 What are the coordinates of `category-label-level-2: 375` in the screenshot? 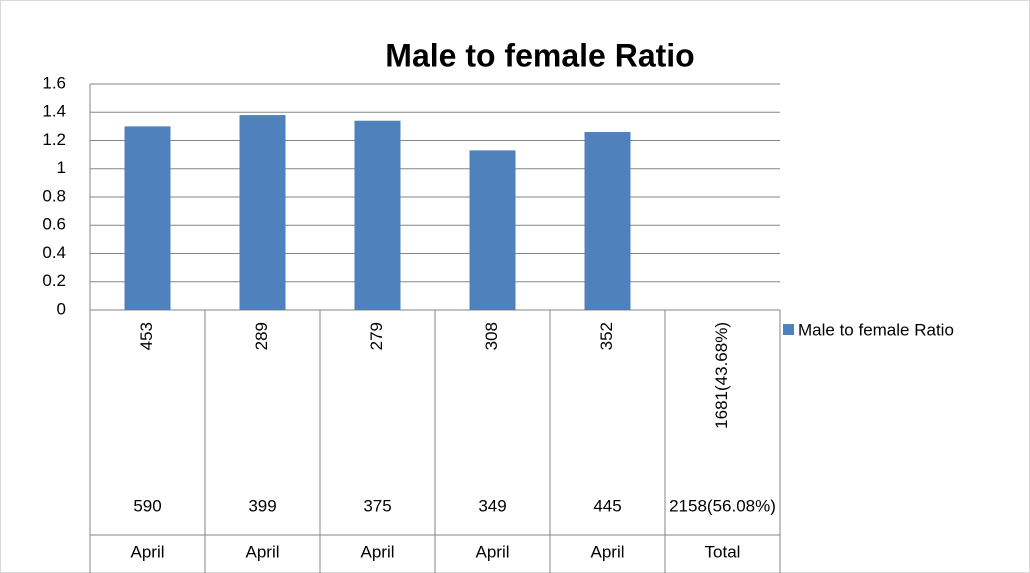 It's located at (377, 505).